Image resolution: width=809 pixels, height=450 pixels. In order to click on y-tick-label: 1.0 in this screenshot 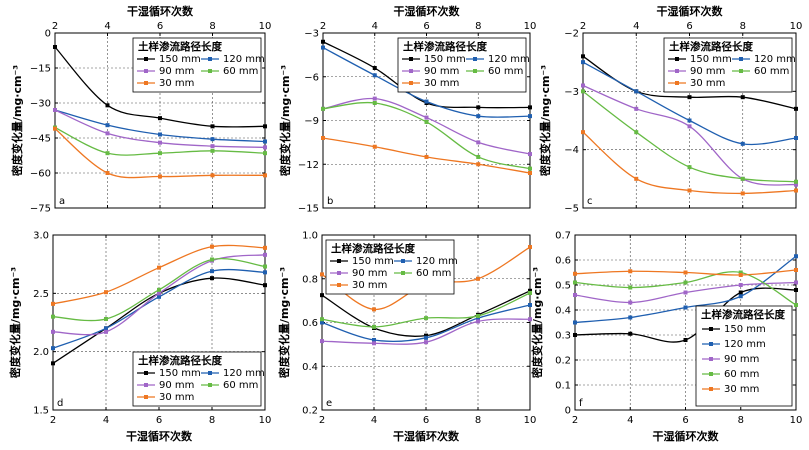, I will do `click(310, 236)`.